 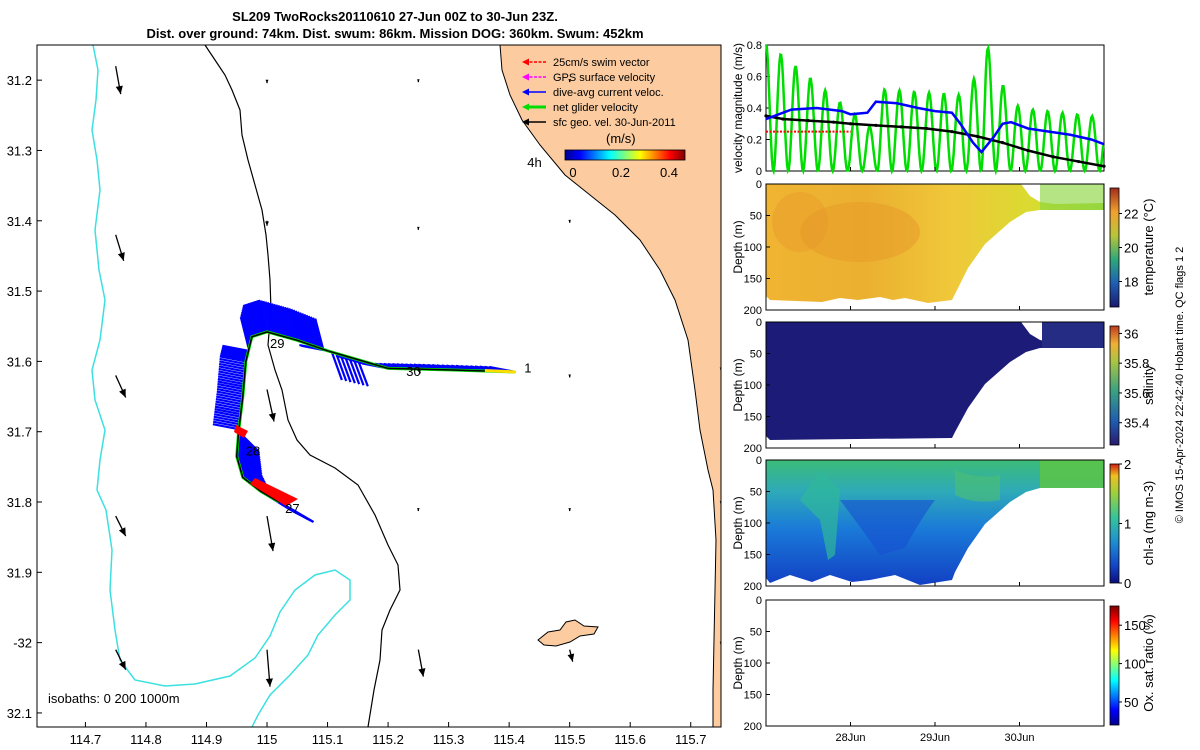 What do you see at coordinates (1073, 335) in the screenshot?
I see `salinity-surface-band` at bounding box center [1073, 335].